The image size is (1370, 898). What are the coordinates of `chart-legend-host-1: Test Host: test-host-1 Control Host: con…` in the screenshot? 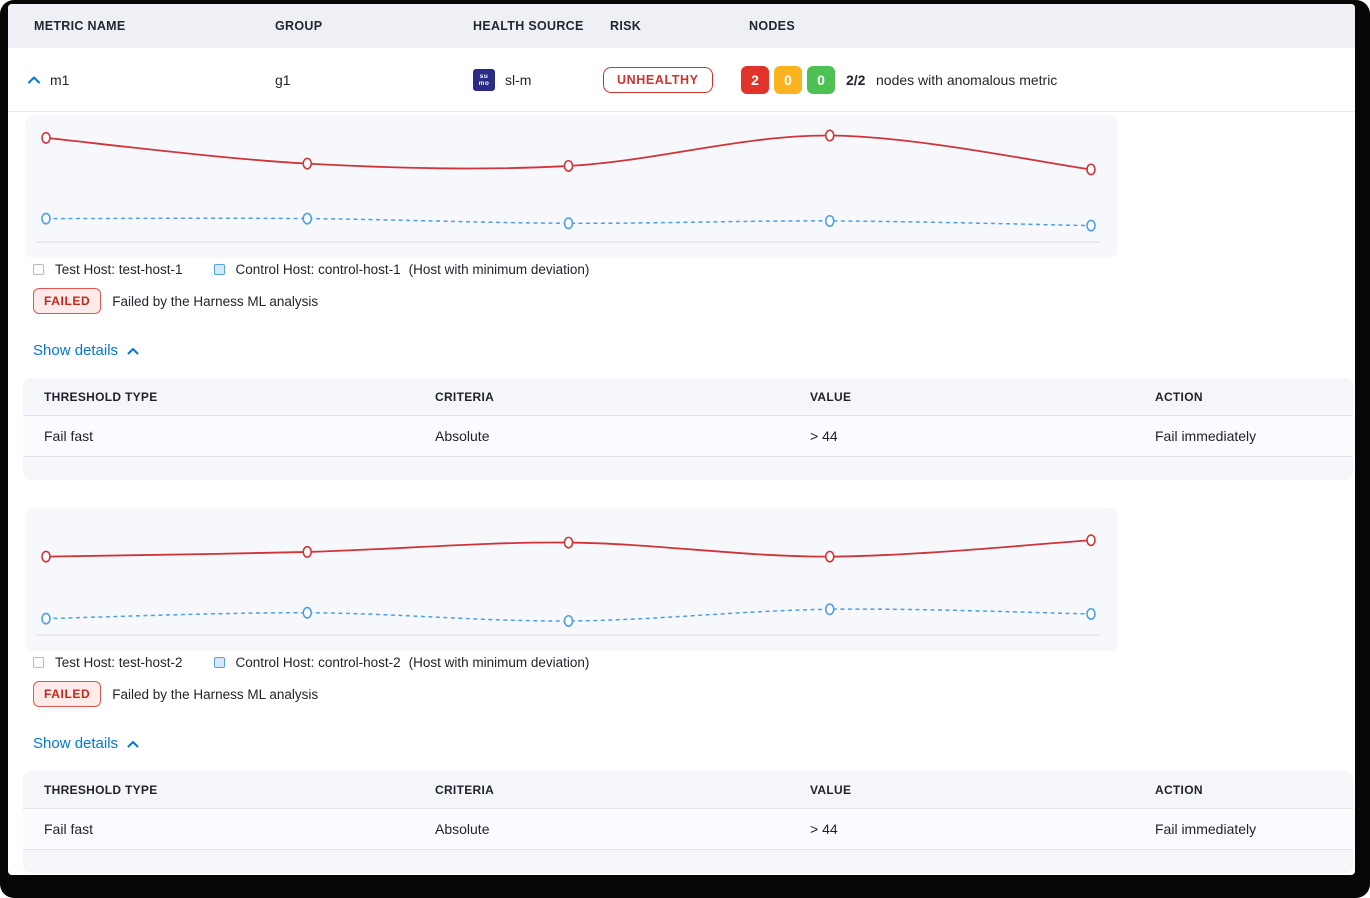 It's located at (311, 269).